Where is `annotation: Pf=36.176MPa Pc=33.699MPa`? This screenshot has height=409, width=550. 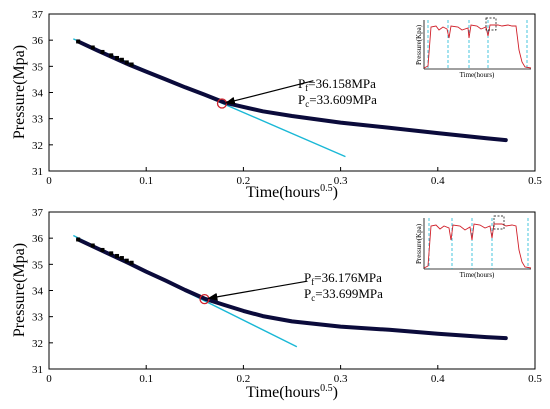 annotation: Pf=36.176MPa Pc=33.699MPa is located at coordinates (343, 286).